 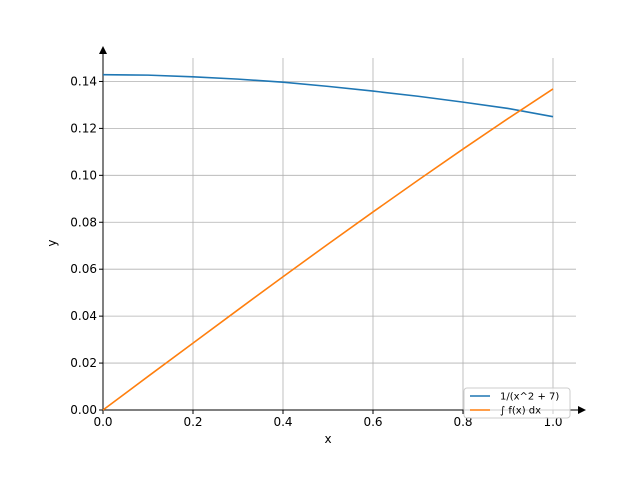 What do you see at coordinates (83, 269) in the screenshot?
I see `y-tick-label: 0.06` at bounding box center [83, 269].